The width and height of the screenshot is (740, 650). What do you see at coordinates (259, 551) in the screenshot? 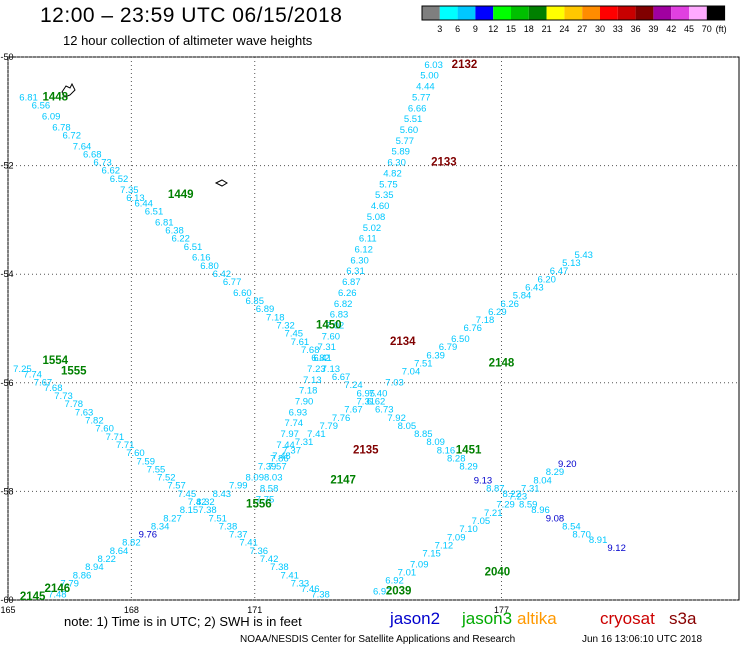
I see `swh-value: 7.36` at bounding box center [259, 551].